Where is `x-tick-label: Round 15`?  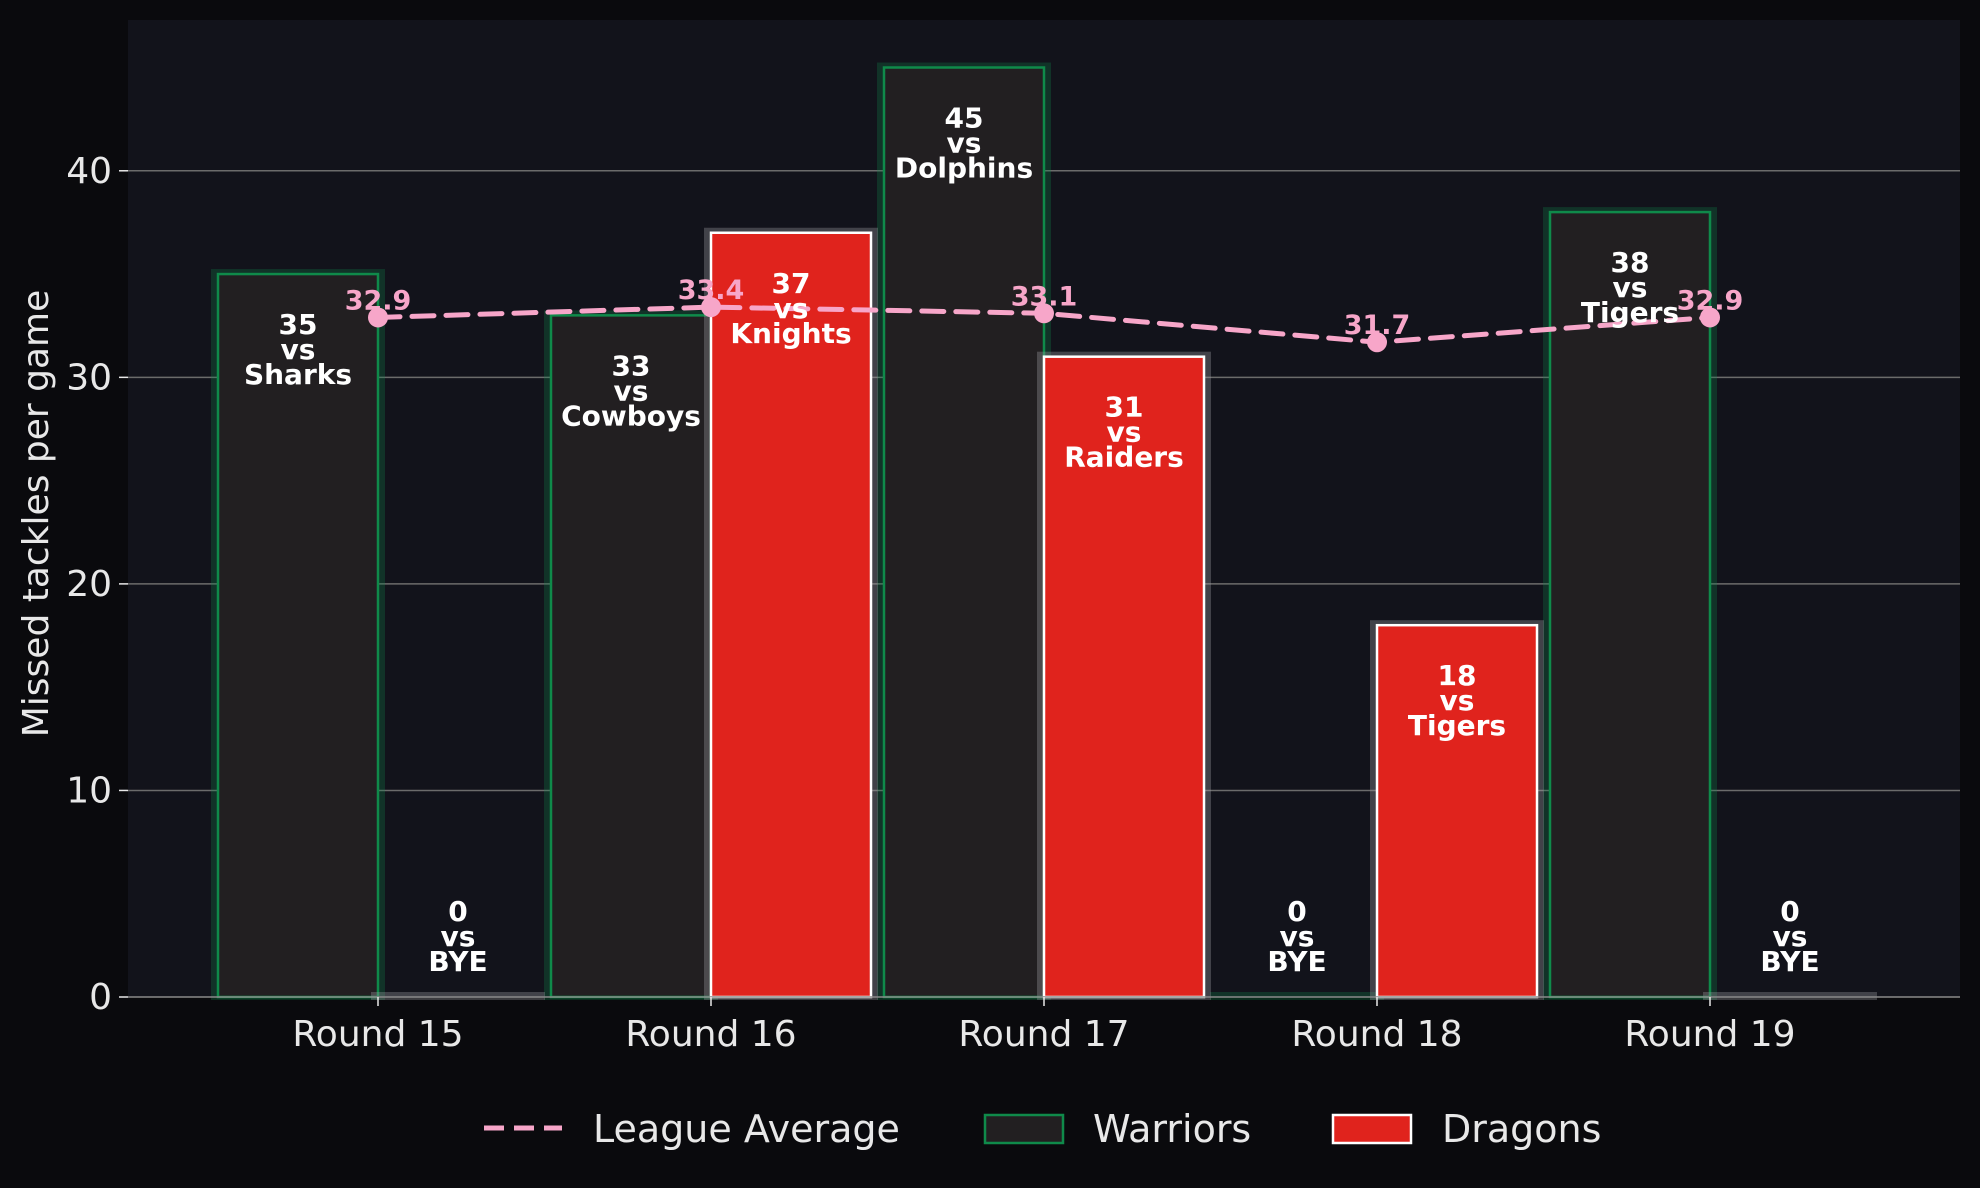
x-tick-label: Round 15 is located at coordinates (377, 1034).